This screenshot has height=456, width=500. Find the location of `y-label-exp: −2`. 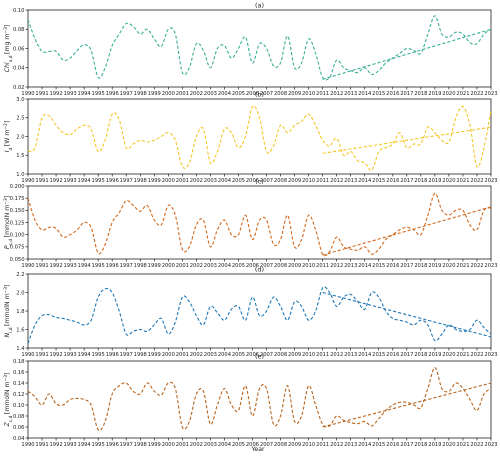

y-label-exp: −2 is located at coordinates (6, 126).